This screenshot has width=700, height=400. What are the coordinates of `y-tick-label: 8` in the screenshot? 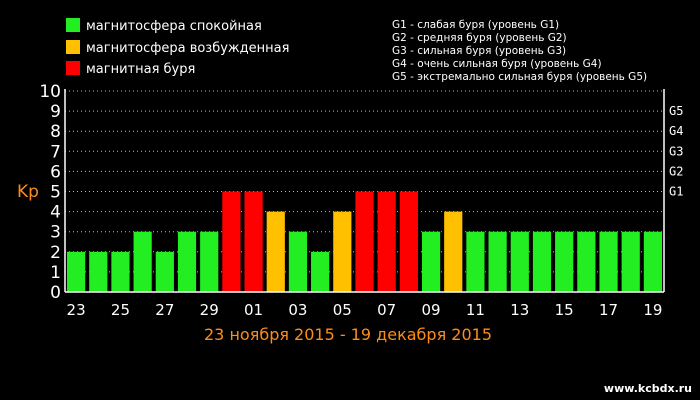 It's located at (55, 132).